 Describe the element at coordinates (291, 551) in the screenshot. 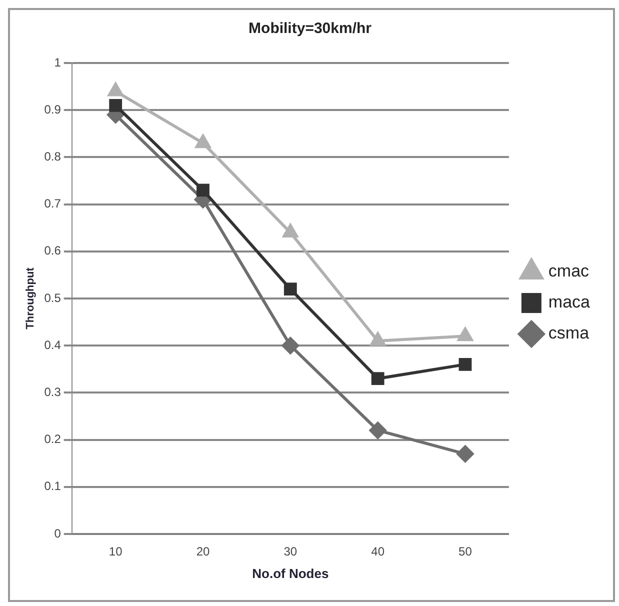

I see `x-tick-label: 30` at that location.